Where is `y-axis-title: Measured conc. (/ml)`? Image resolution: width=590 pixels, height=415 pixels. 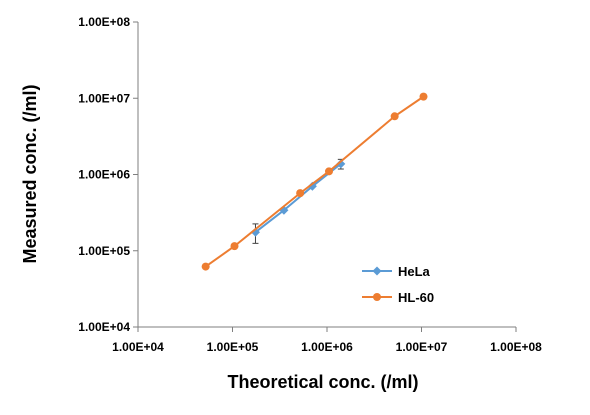 y-axis-title: Measured conc. (/ml) is located at coordinates (30, 173).